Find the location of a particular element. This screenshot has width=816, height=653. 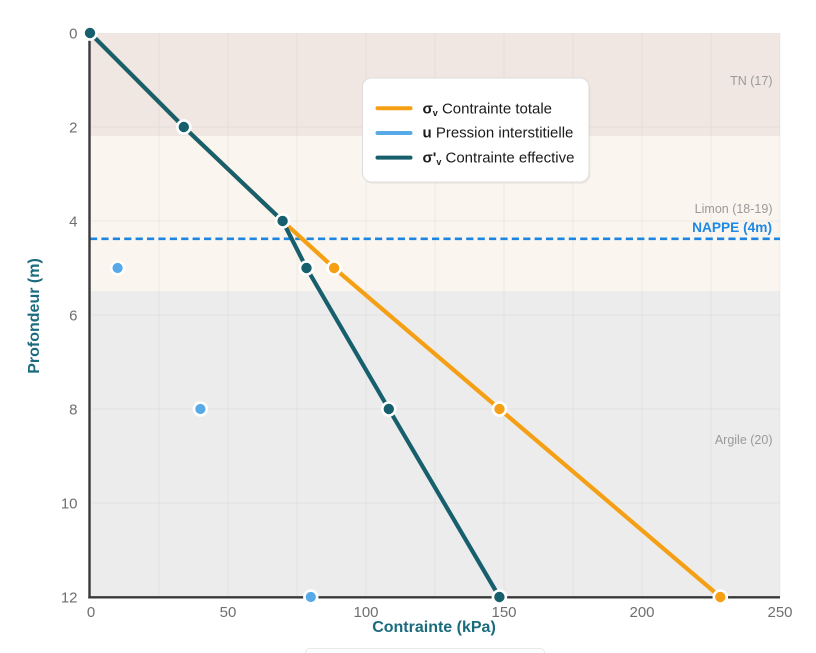

svg-text: u Pression interstitielle is located at coordinates (498, 133).